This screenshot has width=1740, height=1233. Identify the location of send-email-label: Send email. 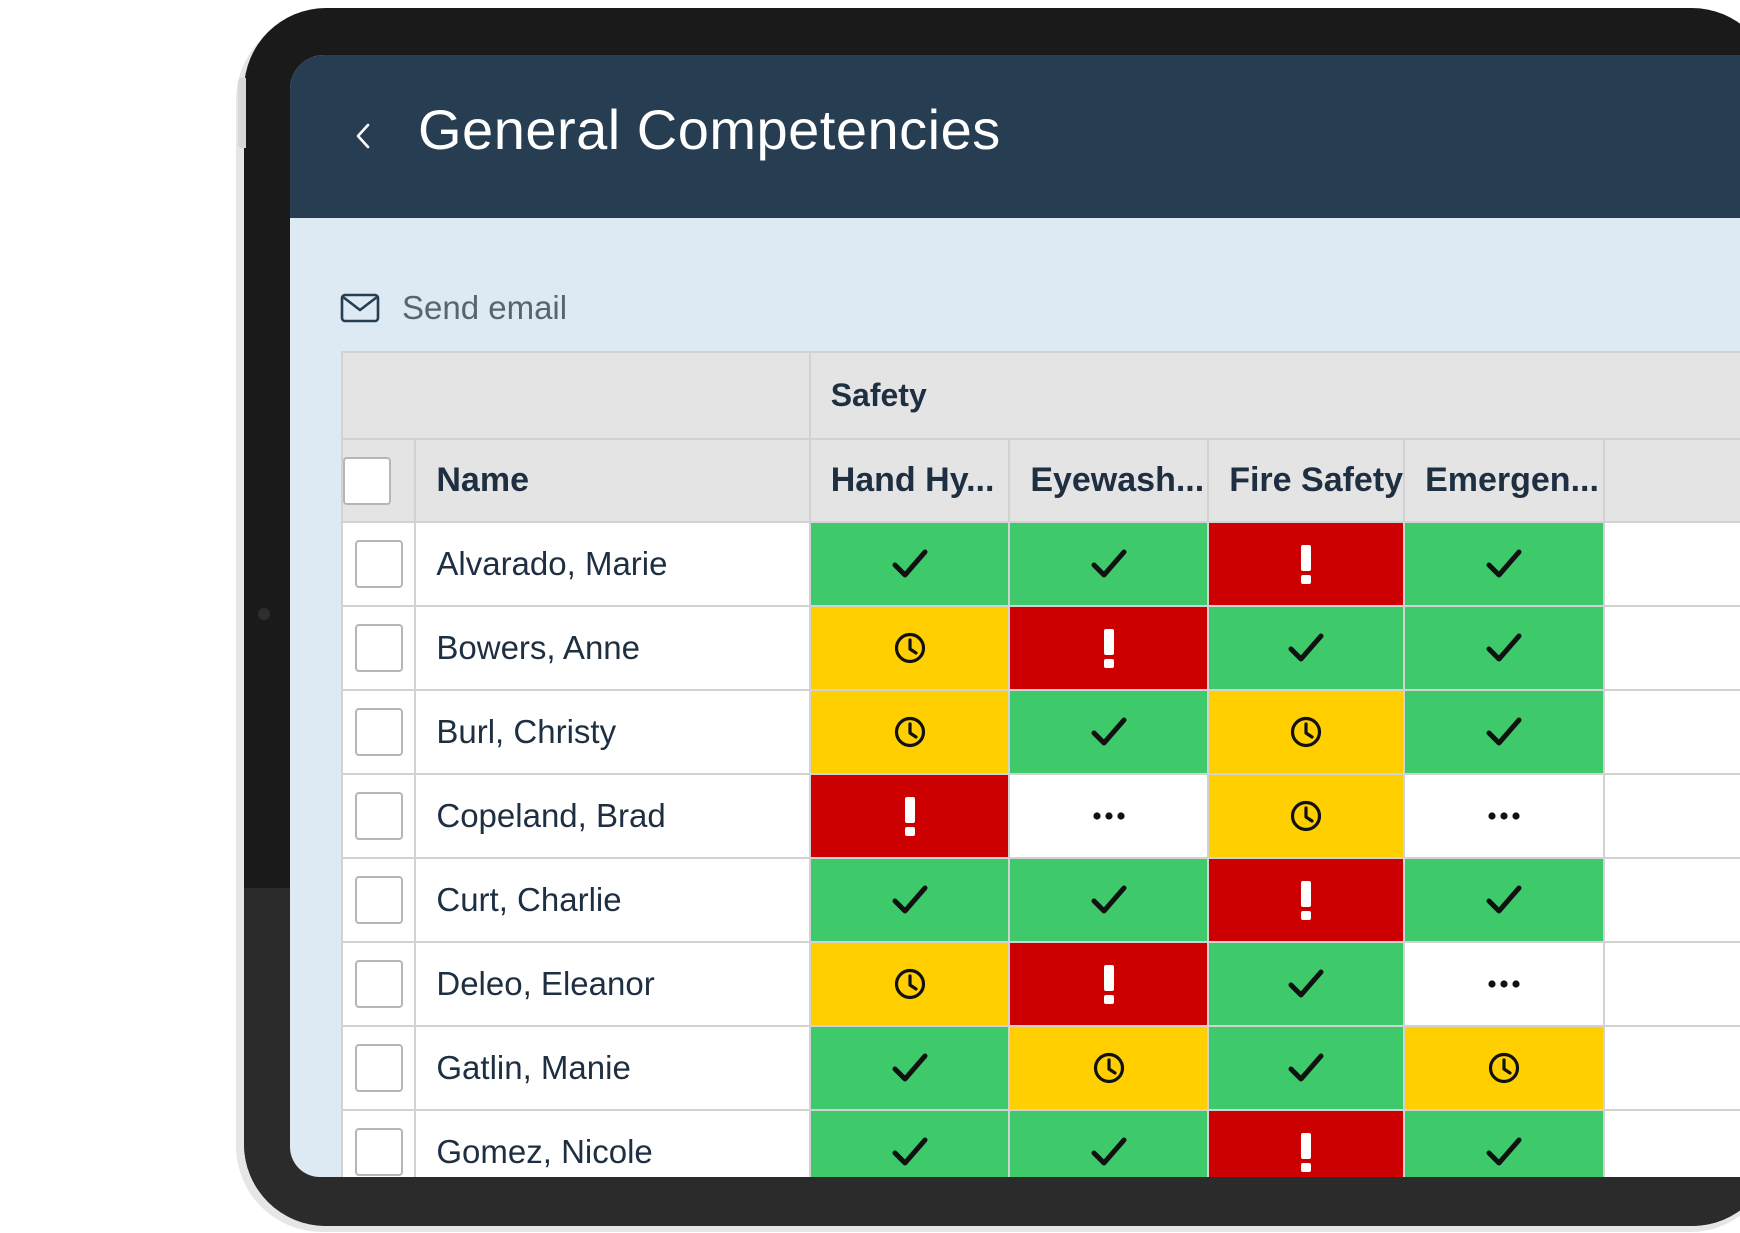
(485, 307).